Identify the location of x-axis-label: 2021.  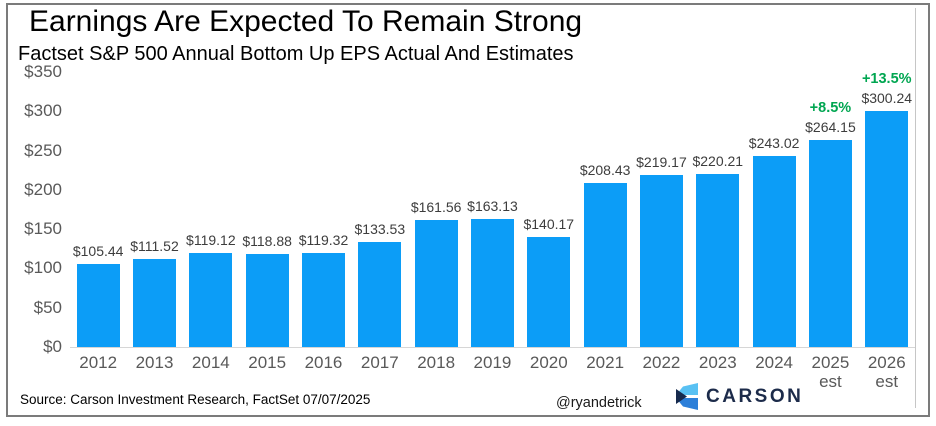
(605, 362).